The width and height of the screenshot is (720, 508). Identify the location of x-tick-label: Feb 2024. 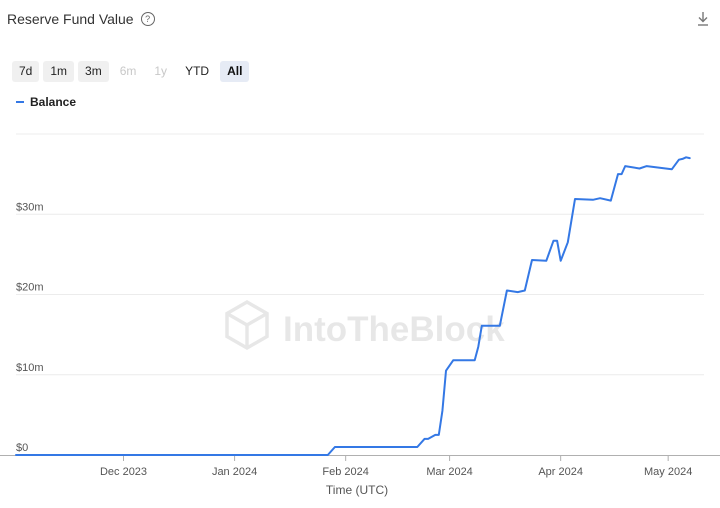
(345, 472).